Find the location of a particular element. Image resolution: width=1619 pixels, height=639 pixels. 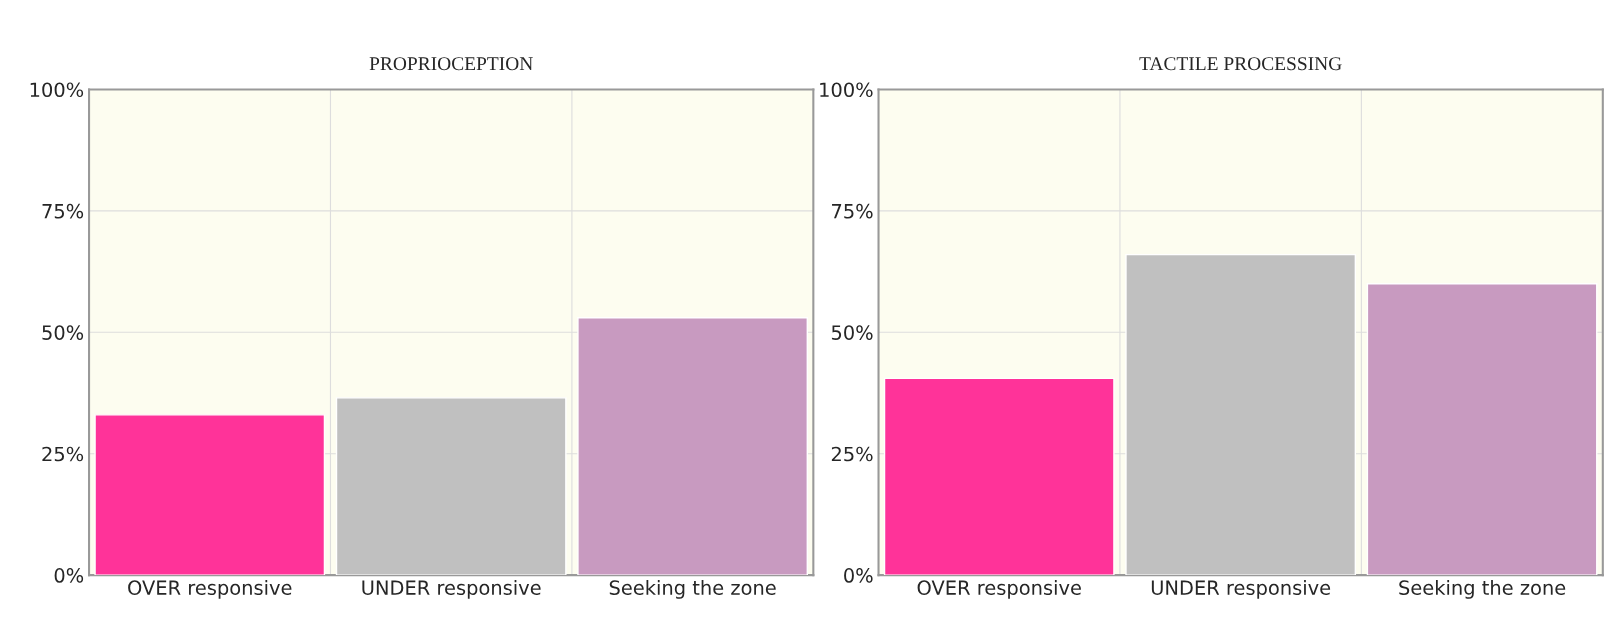

chart-title: PROPRIOCEPTION is located at coordinates (451, 64).